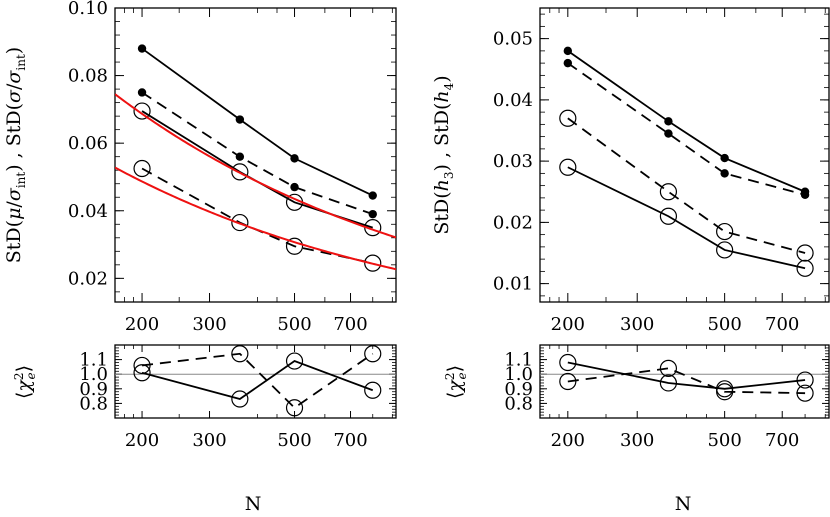  What do you see at coordinates (443, 154) in the screenshot?
I see `y-axis-title-top-right: StD(h3) , StD(h4)` at bounding box center [443, 154].